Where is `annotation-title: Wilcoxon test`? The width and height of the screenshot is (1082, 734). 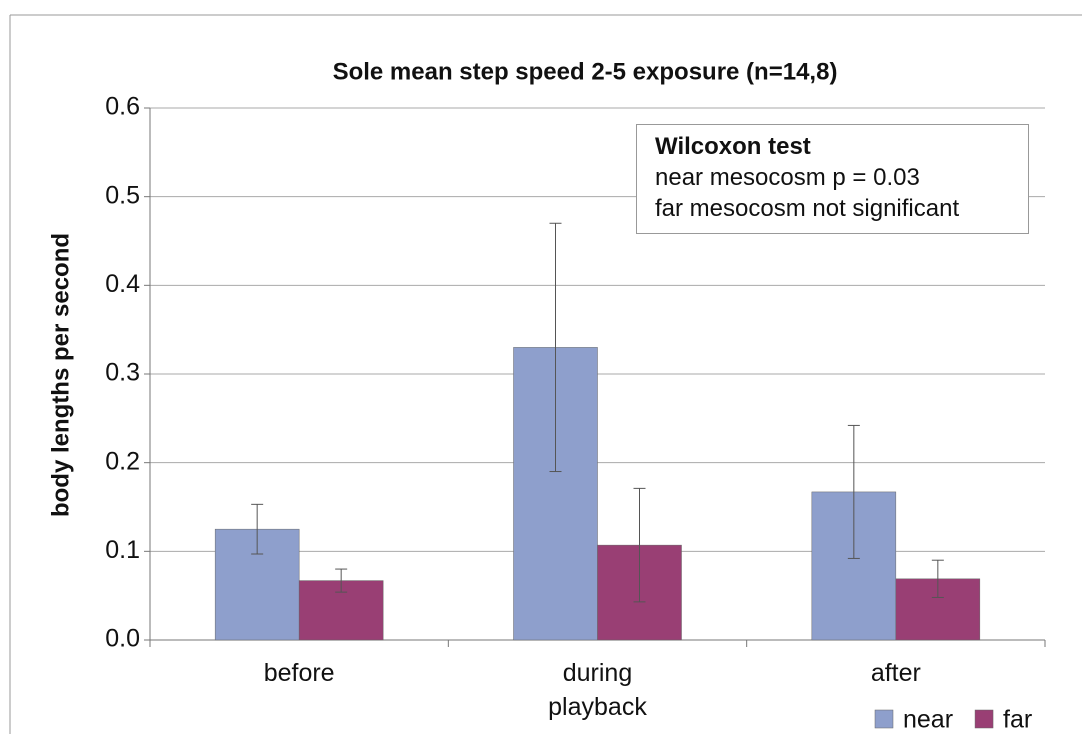 annotation-title: Wilcoxon test is located at coordinates (733, 146).